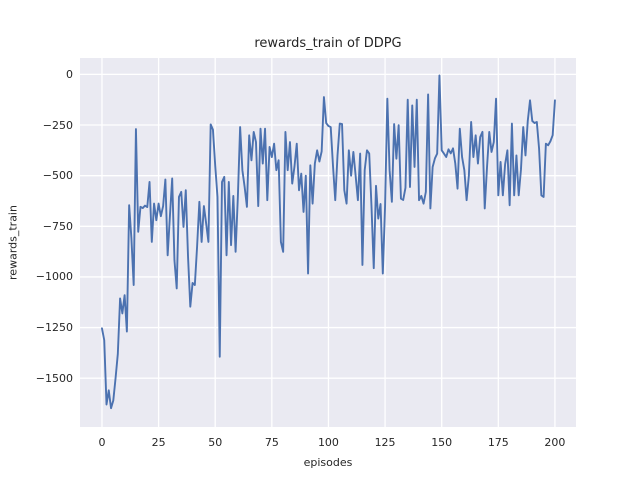  Describe the element at coordinates (57, 226) in the screenshot. I see `y-tick-label: −750` at that location.